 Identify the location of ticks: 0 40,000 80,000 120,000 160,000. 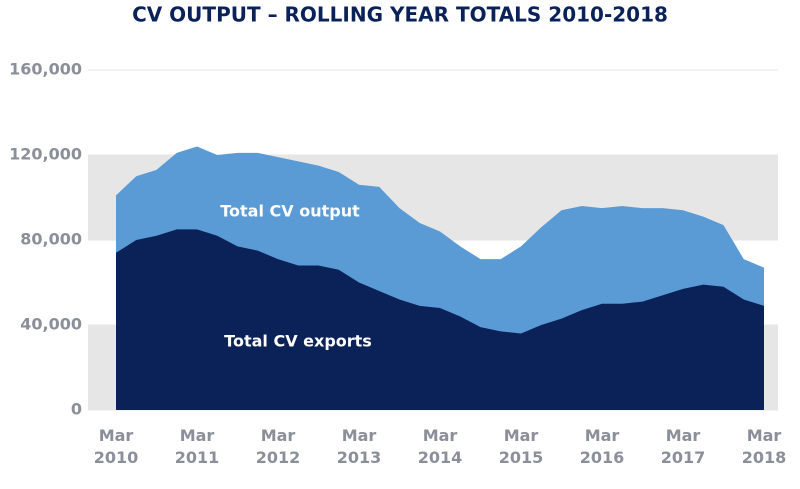
(45, 239).